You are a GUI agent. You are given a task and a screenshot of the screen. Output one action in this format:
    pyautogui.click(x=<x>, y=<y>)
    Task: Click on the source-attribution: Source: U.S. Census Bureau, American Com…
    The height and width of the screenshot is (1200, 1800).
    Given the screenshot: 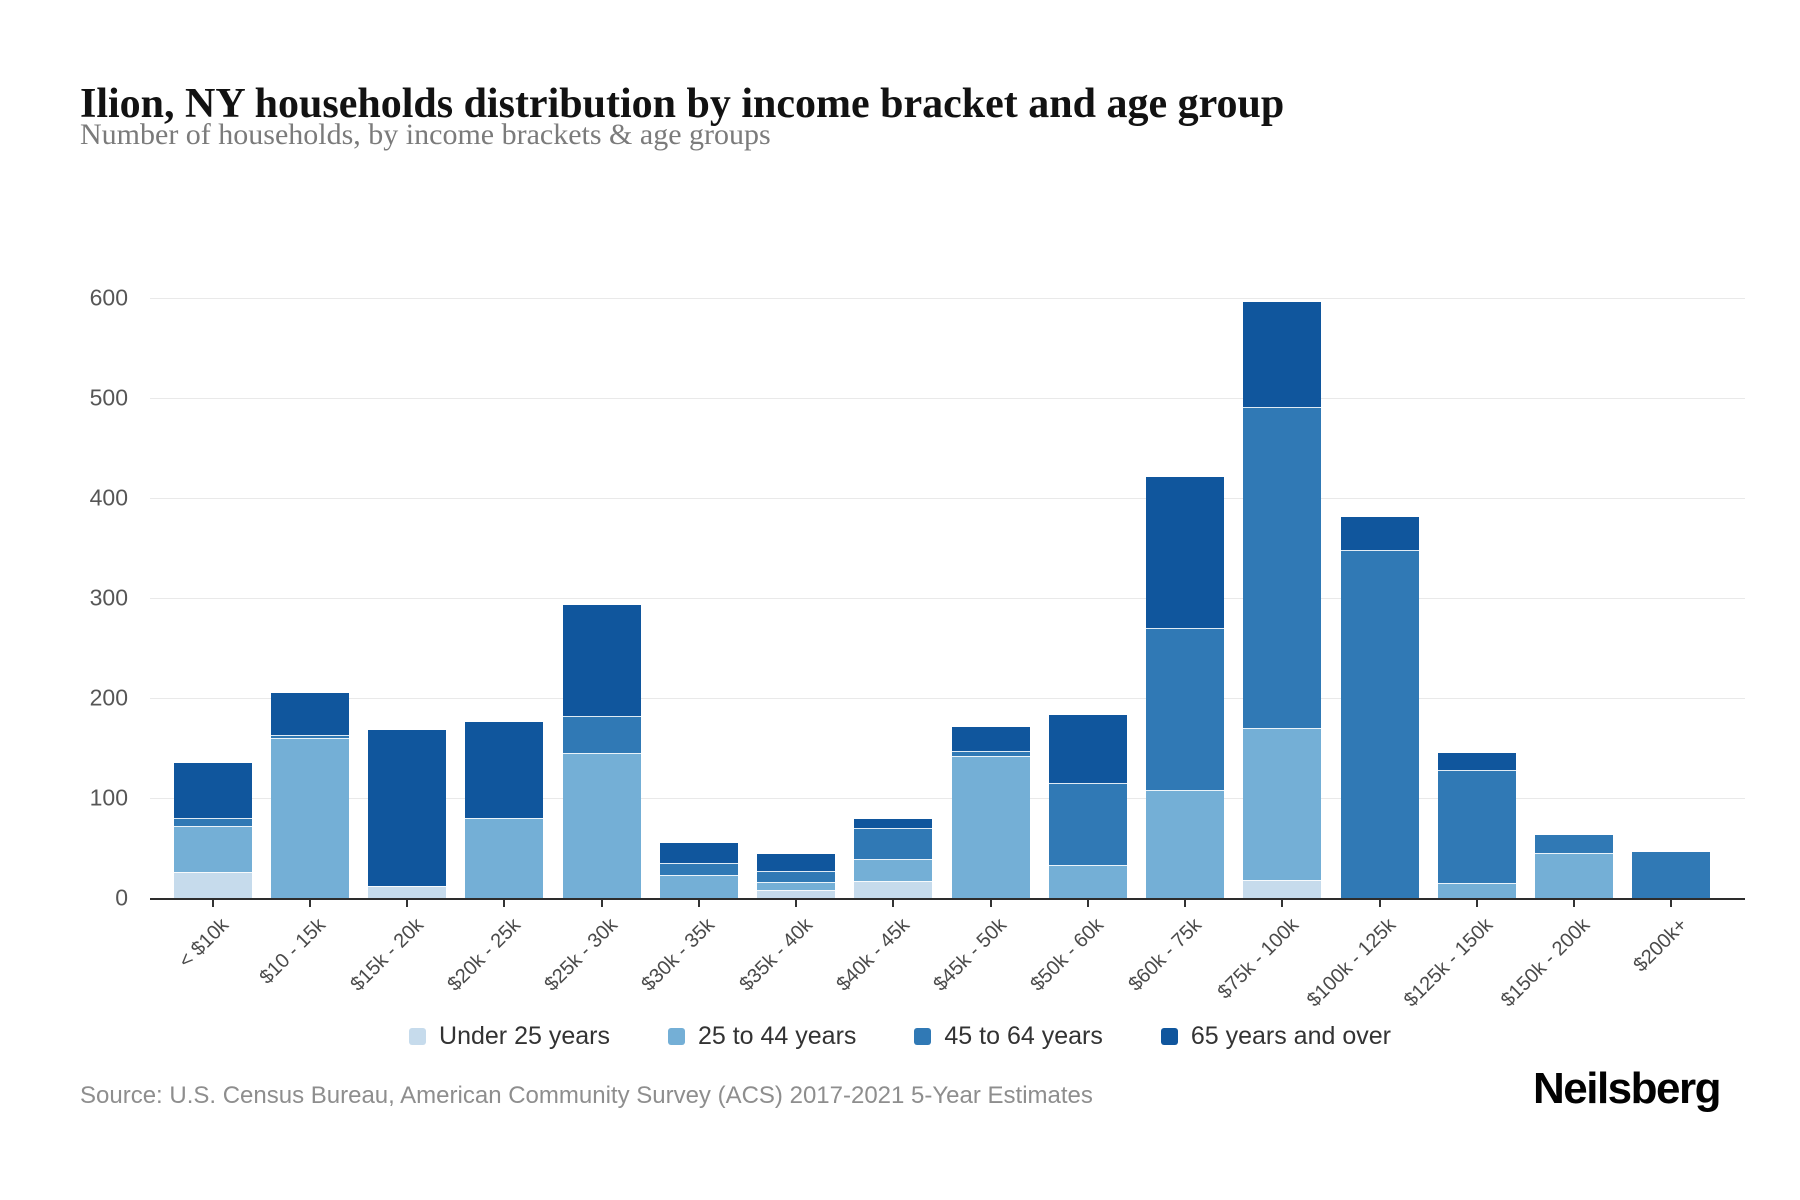 What is the action you would take?
    pyautogui.click(x=586, y=1095)
    